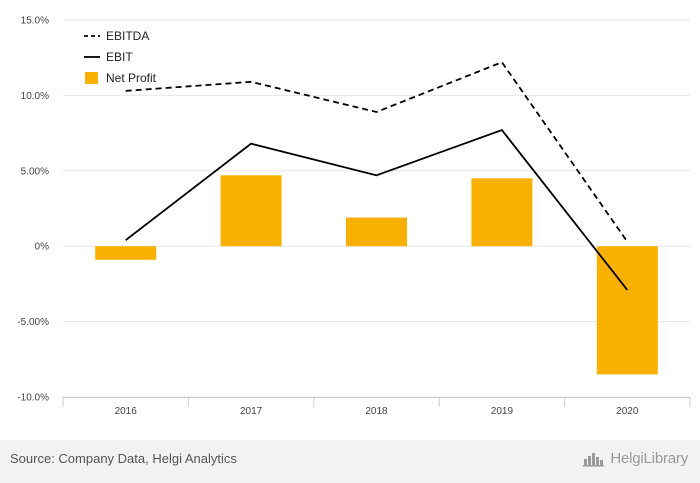 Image resolution: width=700 pixels, height=483 pixels. What do you see at coordinates (502, 411) in the screenshot?
I see `x-tick-label: 2019` at bounding box center [502, 411].